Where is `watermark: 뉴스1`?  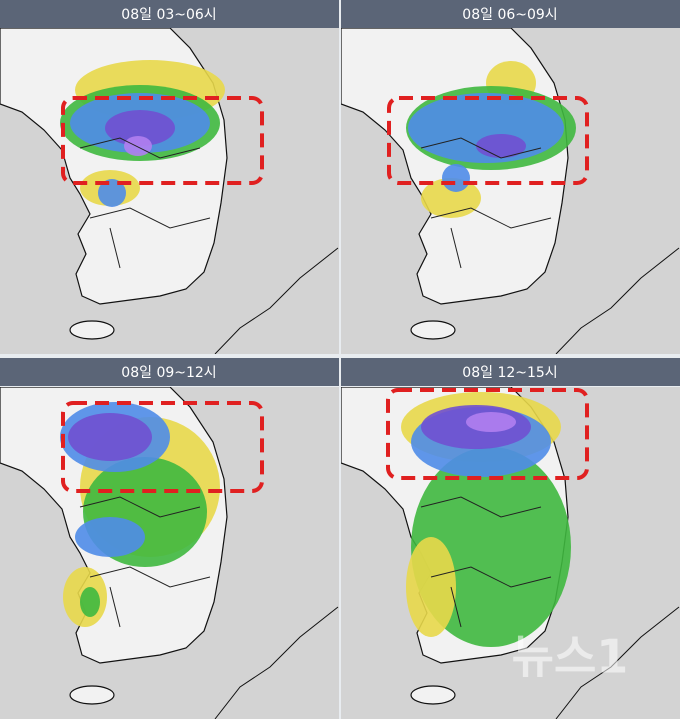 watermark: 뉴스1 is located at coordinates (570, 657).